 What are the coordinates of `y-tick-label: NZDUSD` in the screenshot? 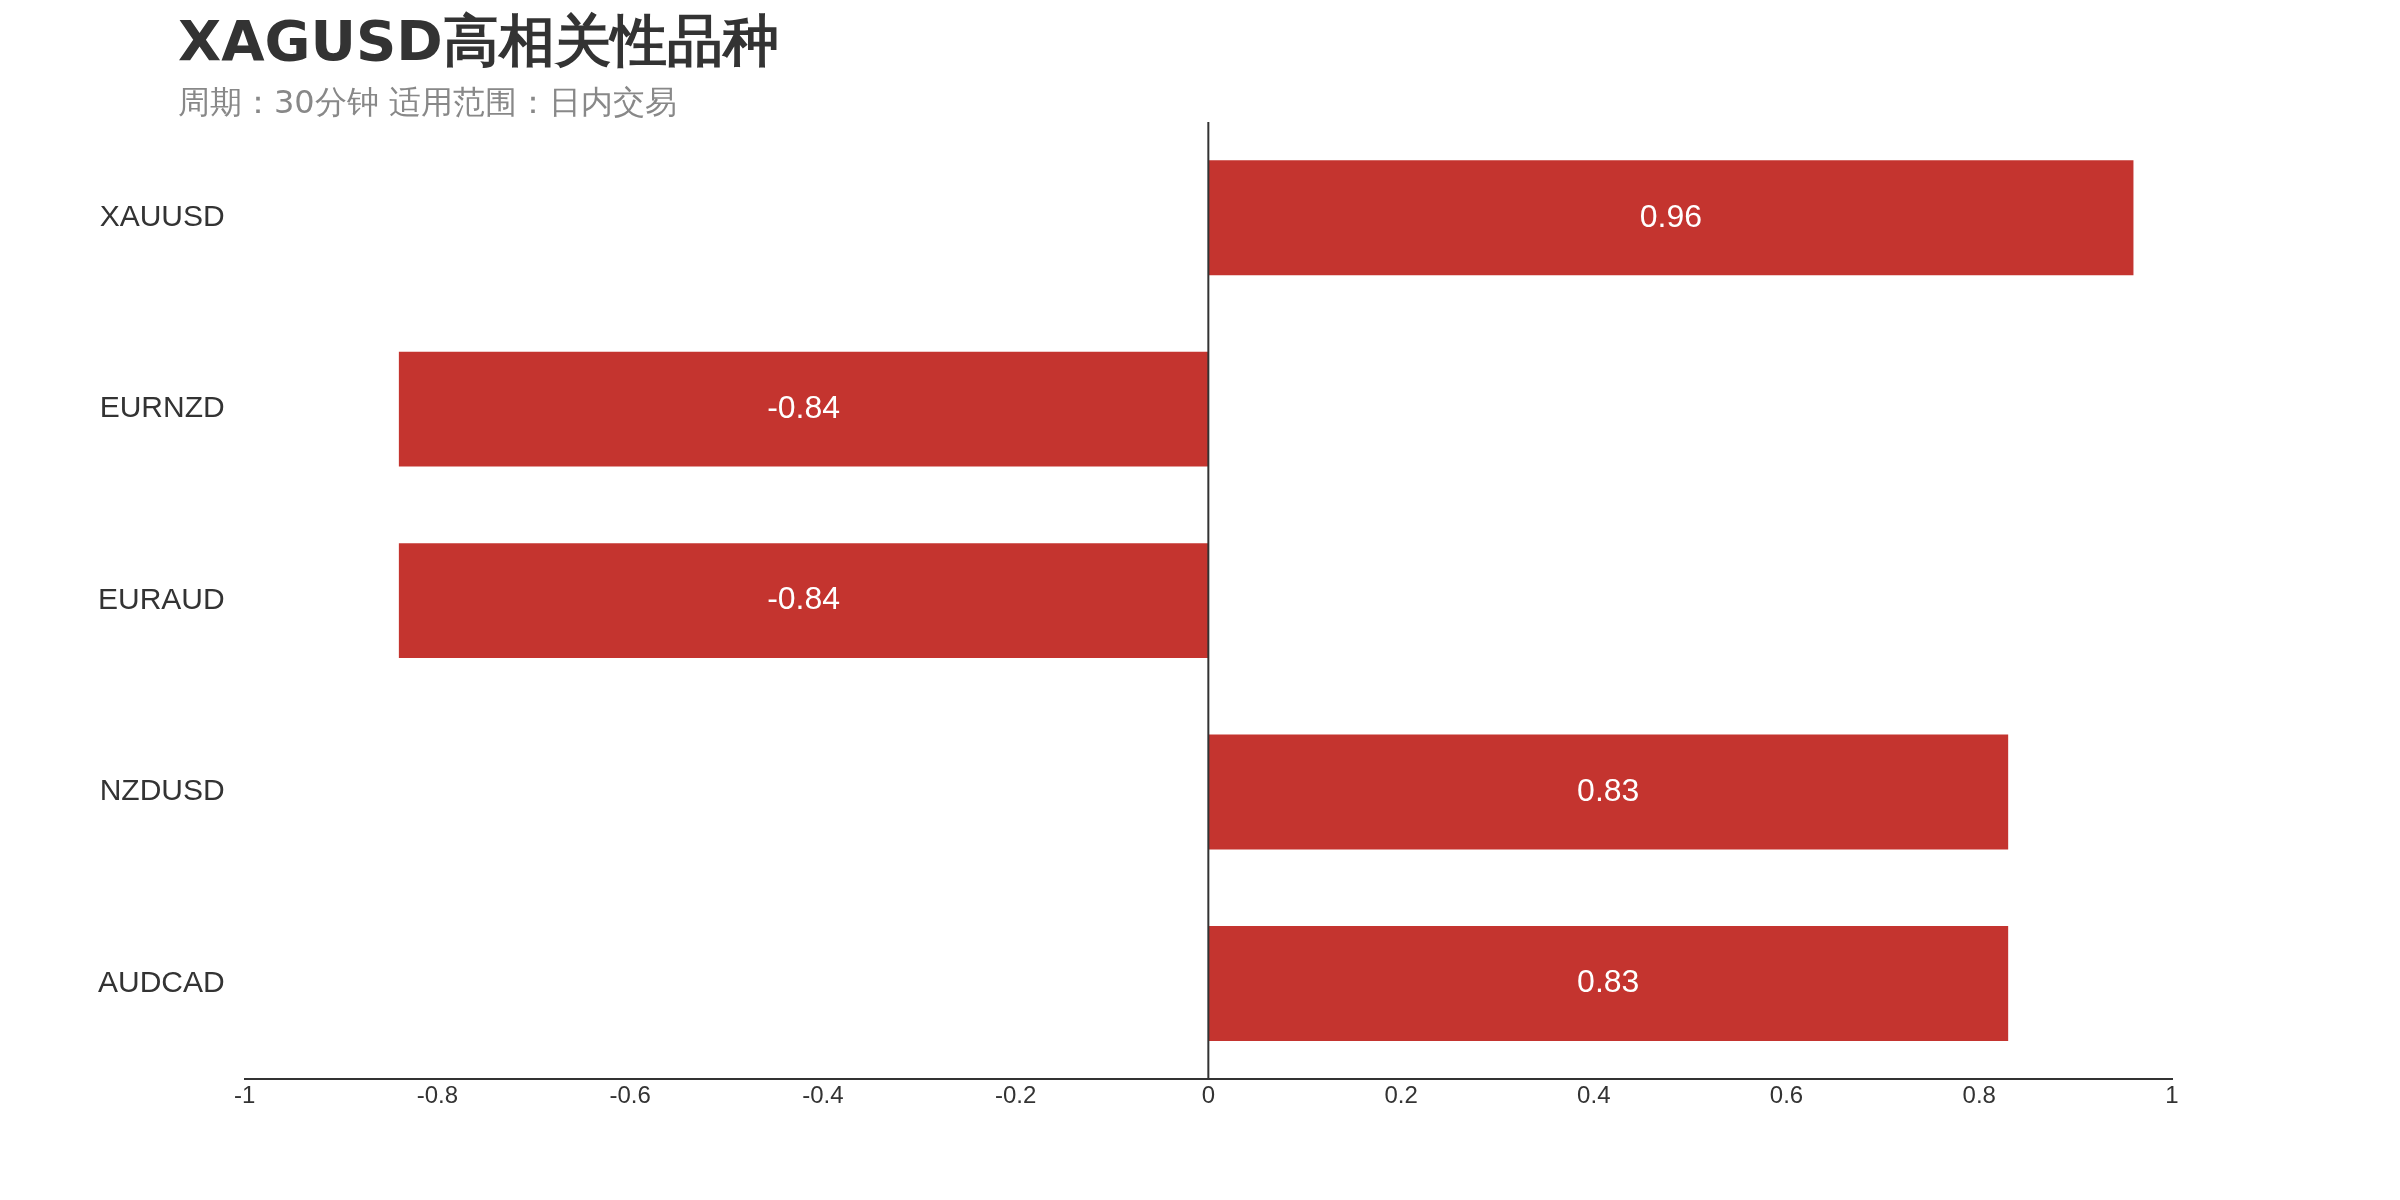 It's located at (162, 790).